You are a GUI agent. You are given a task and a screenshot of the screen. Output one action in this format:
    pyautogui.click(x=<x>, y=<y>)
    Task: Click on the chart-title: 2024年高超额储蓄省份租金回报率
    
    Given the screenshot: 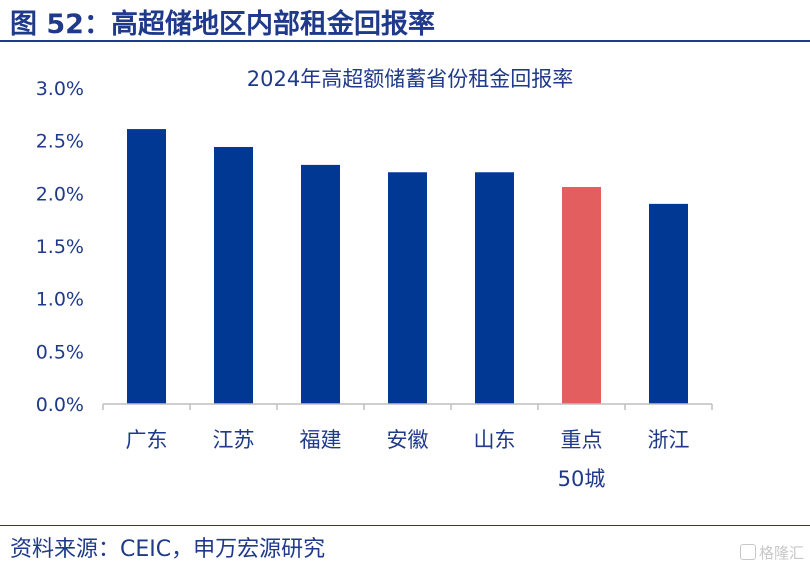 What is the action you would take?
    pyautogui.click(x=410, y=79)
    